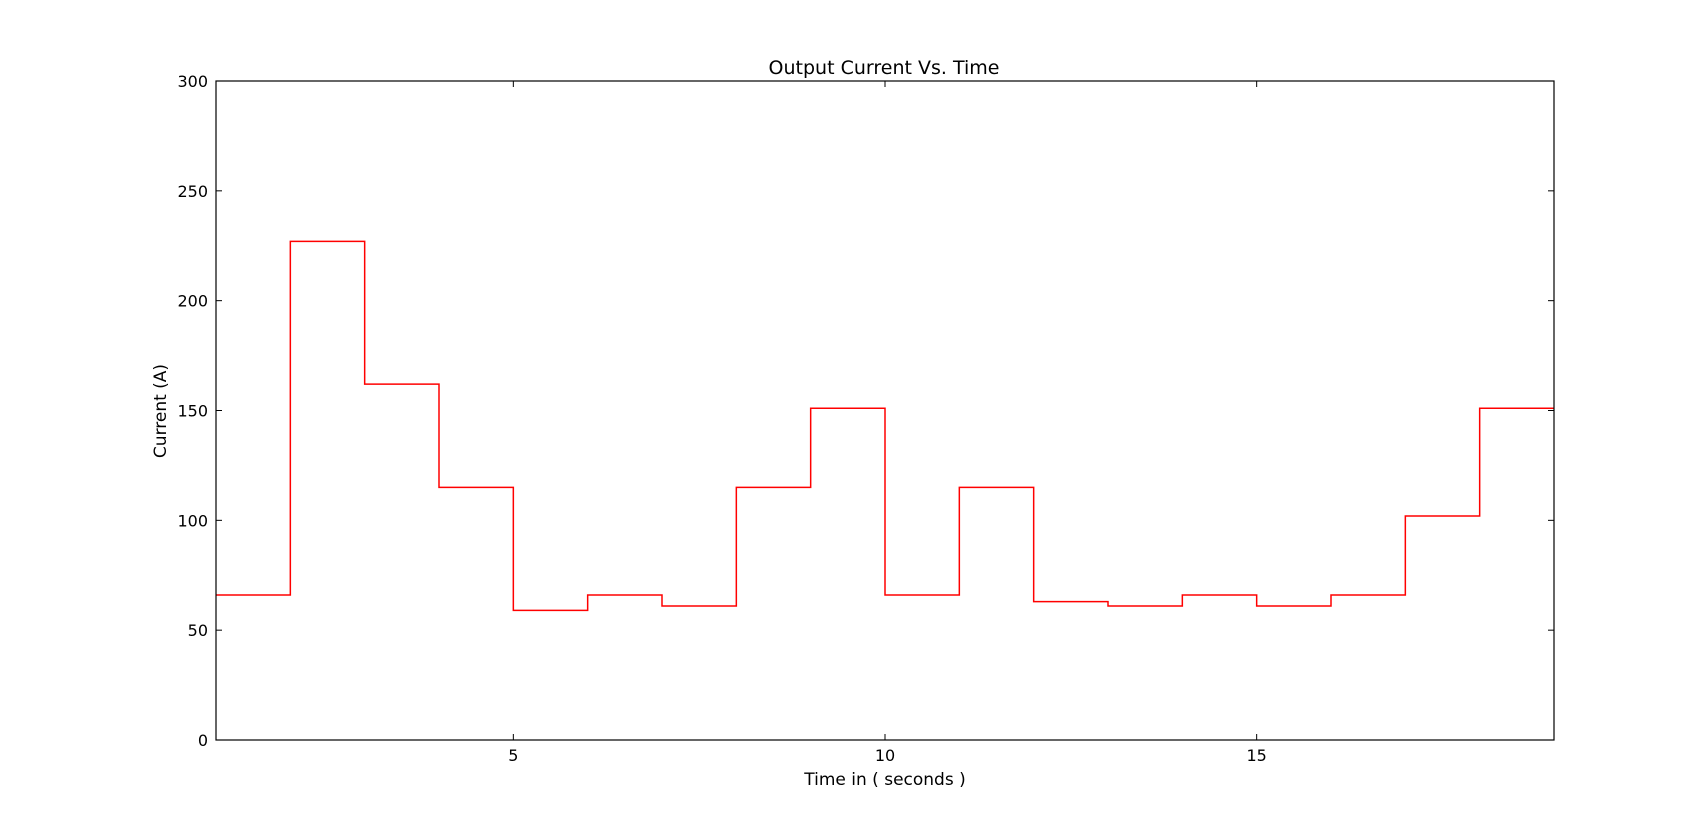  I want to click on y-tick-label: 50, so click(198, 630).